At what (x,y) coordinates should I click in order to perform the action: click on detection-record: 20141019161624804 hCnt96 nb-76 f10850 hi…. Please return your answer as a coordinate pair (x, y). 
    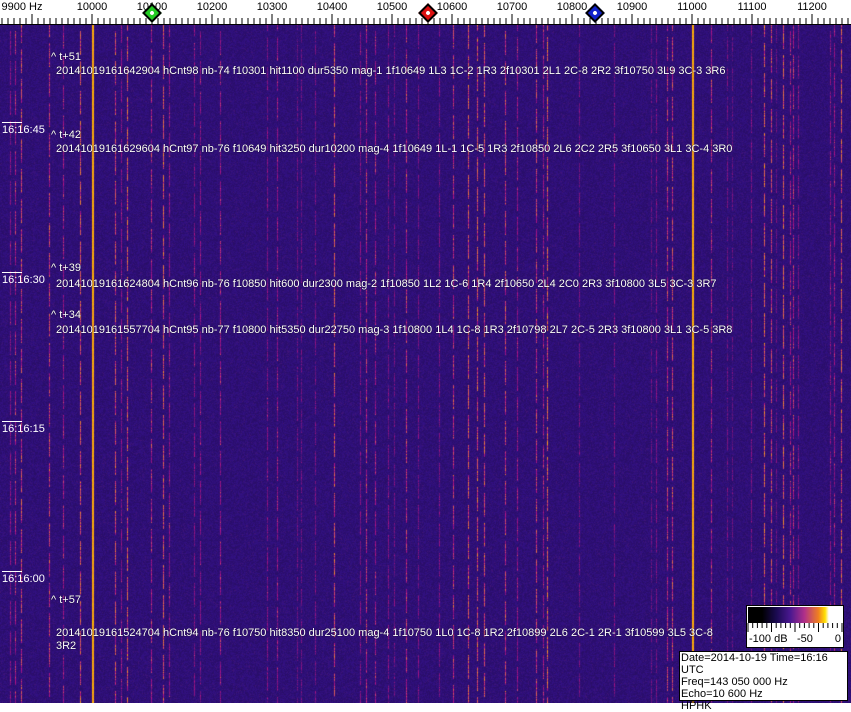
    Looking at the image, I should click on (386, 284).